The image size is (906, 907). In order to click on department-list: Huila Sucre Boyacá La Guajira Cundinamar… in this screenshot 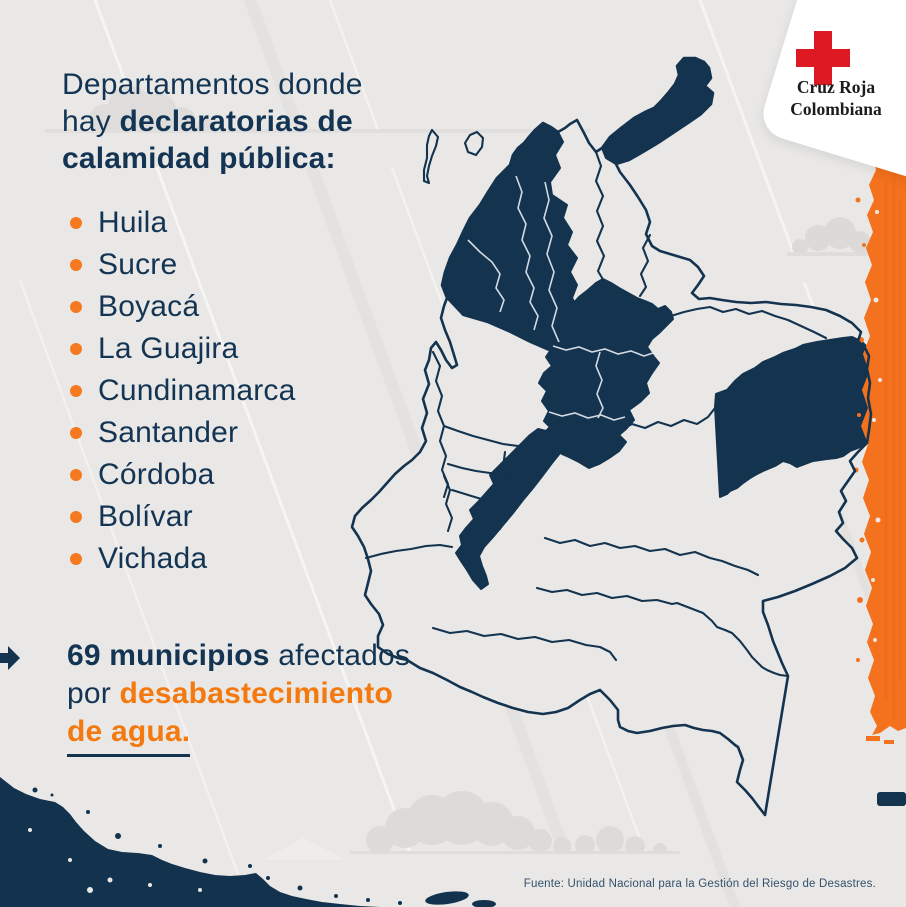, I will do `click(183, 391)`.